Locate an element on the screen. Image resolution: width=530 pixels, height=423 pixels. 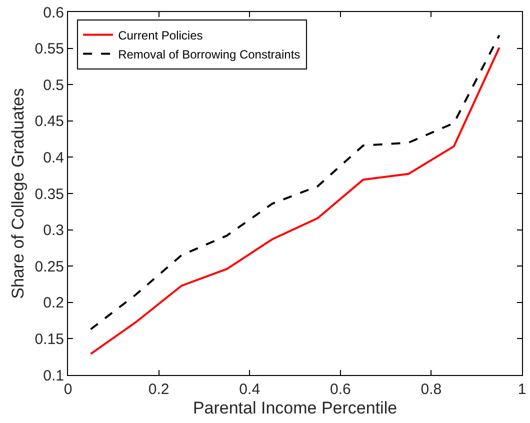
x-tick-label: 0.6 is located at coordinates (340, 389).